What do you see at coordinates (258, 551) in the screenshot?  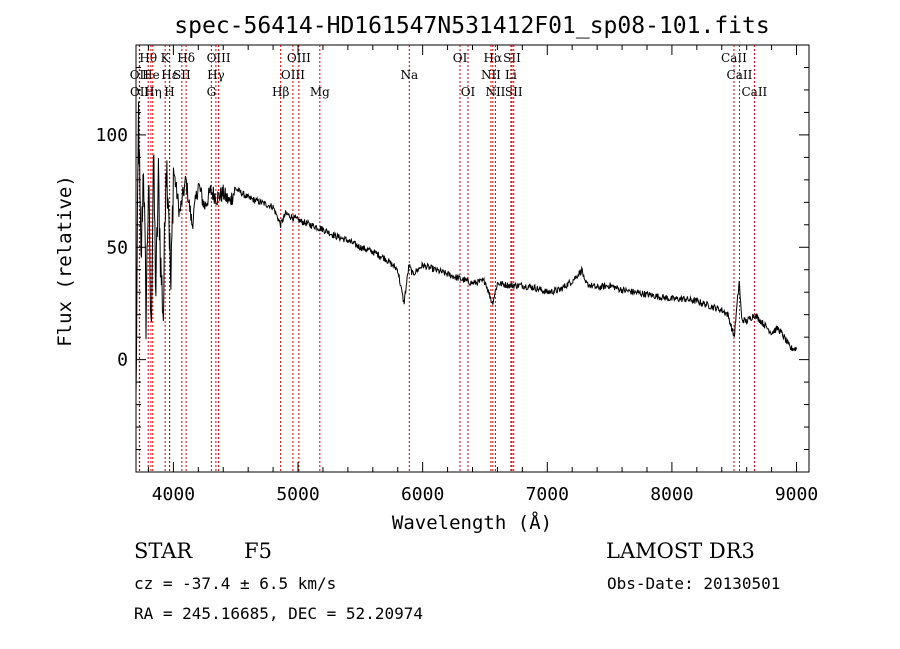 I see `subclass: F5` at bounding box center [258, 551].